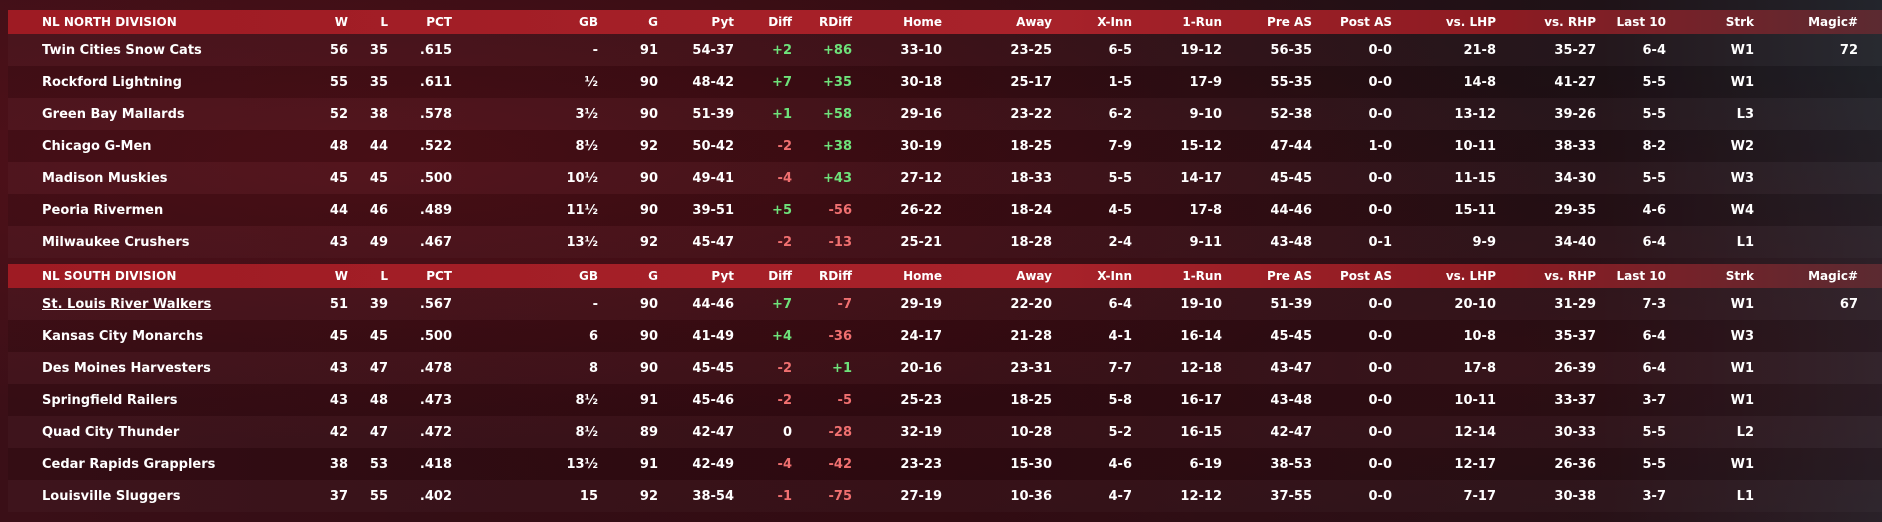 The width and height of the screenshot is (1882, 522). What do you see at coordinates (782, 336) in the screenshot?
I see `team-diff: +4` at bounding box center [782, 336].